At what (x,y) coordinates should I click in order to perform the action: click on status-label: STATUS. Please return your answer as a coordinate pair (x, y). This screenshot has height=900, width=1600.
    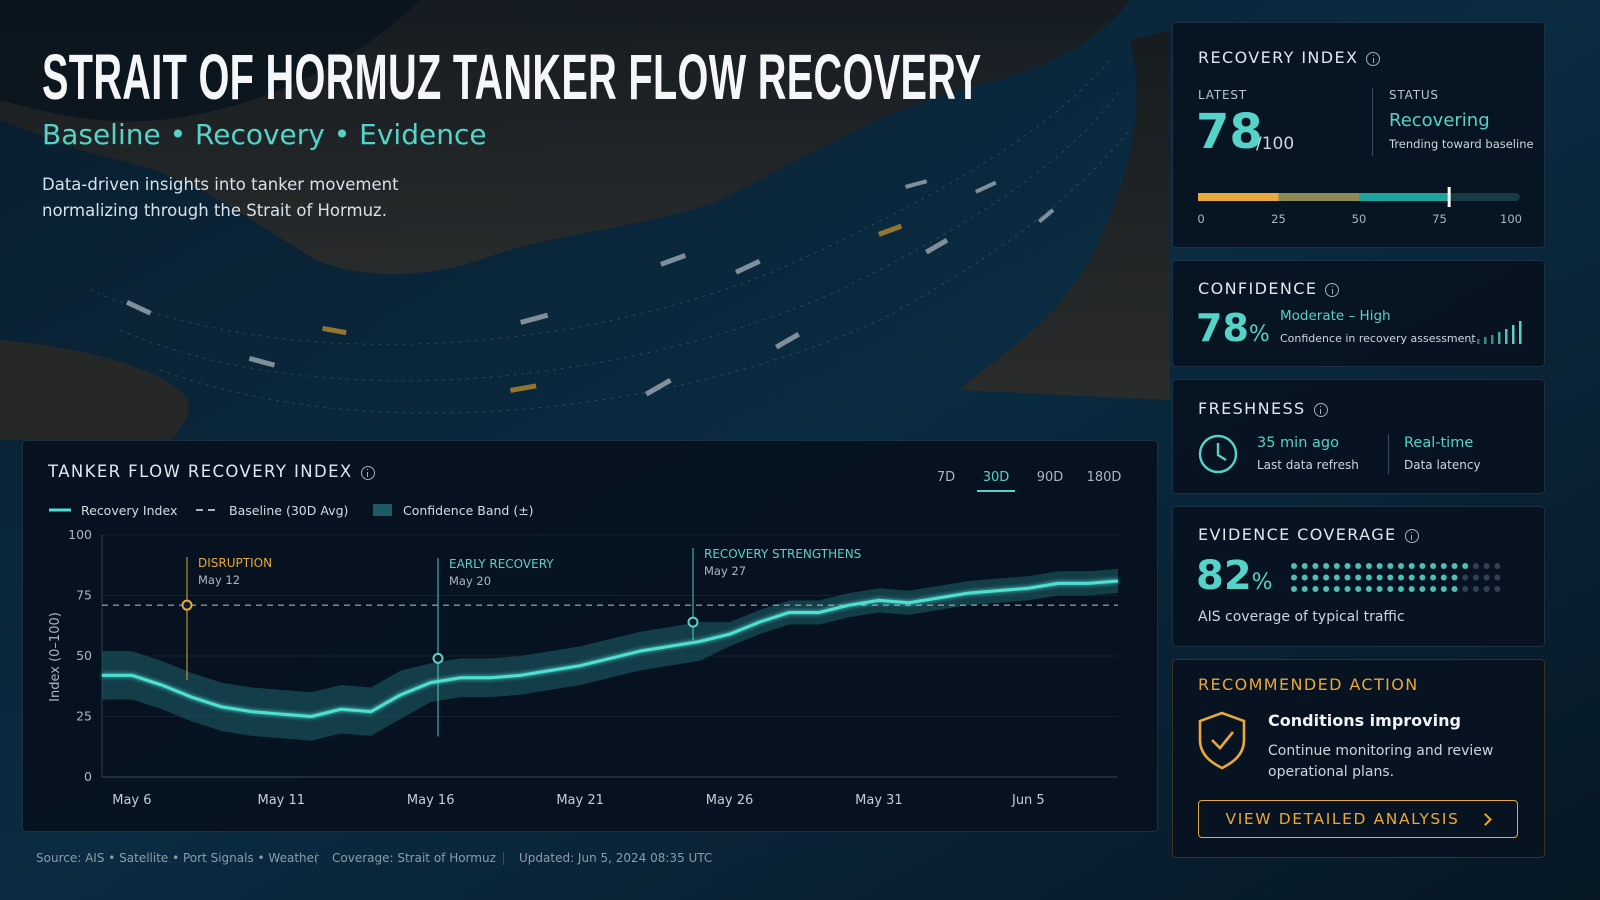
    Looking at the image, I should click on (1414, 95).